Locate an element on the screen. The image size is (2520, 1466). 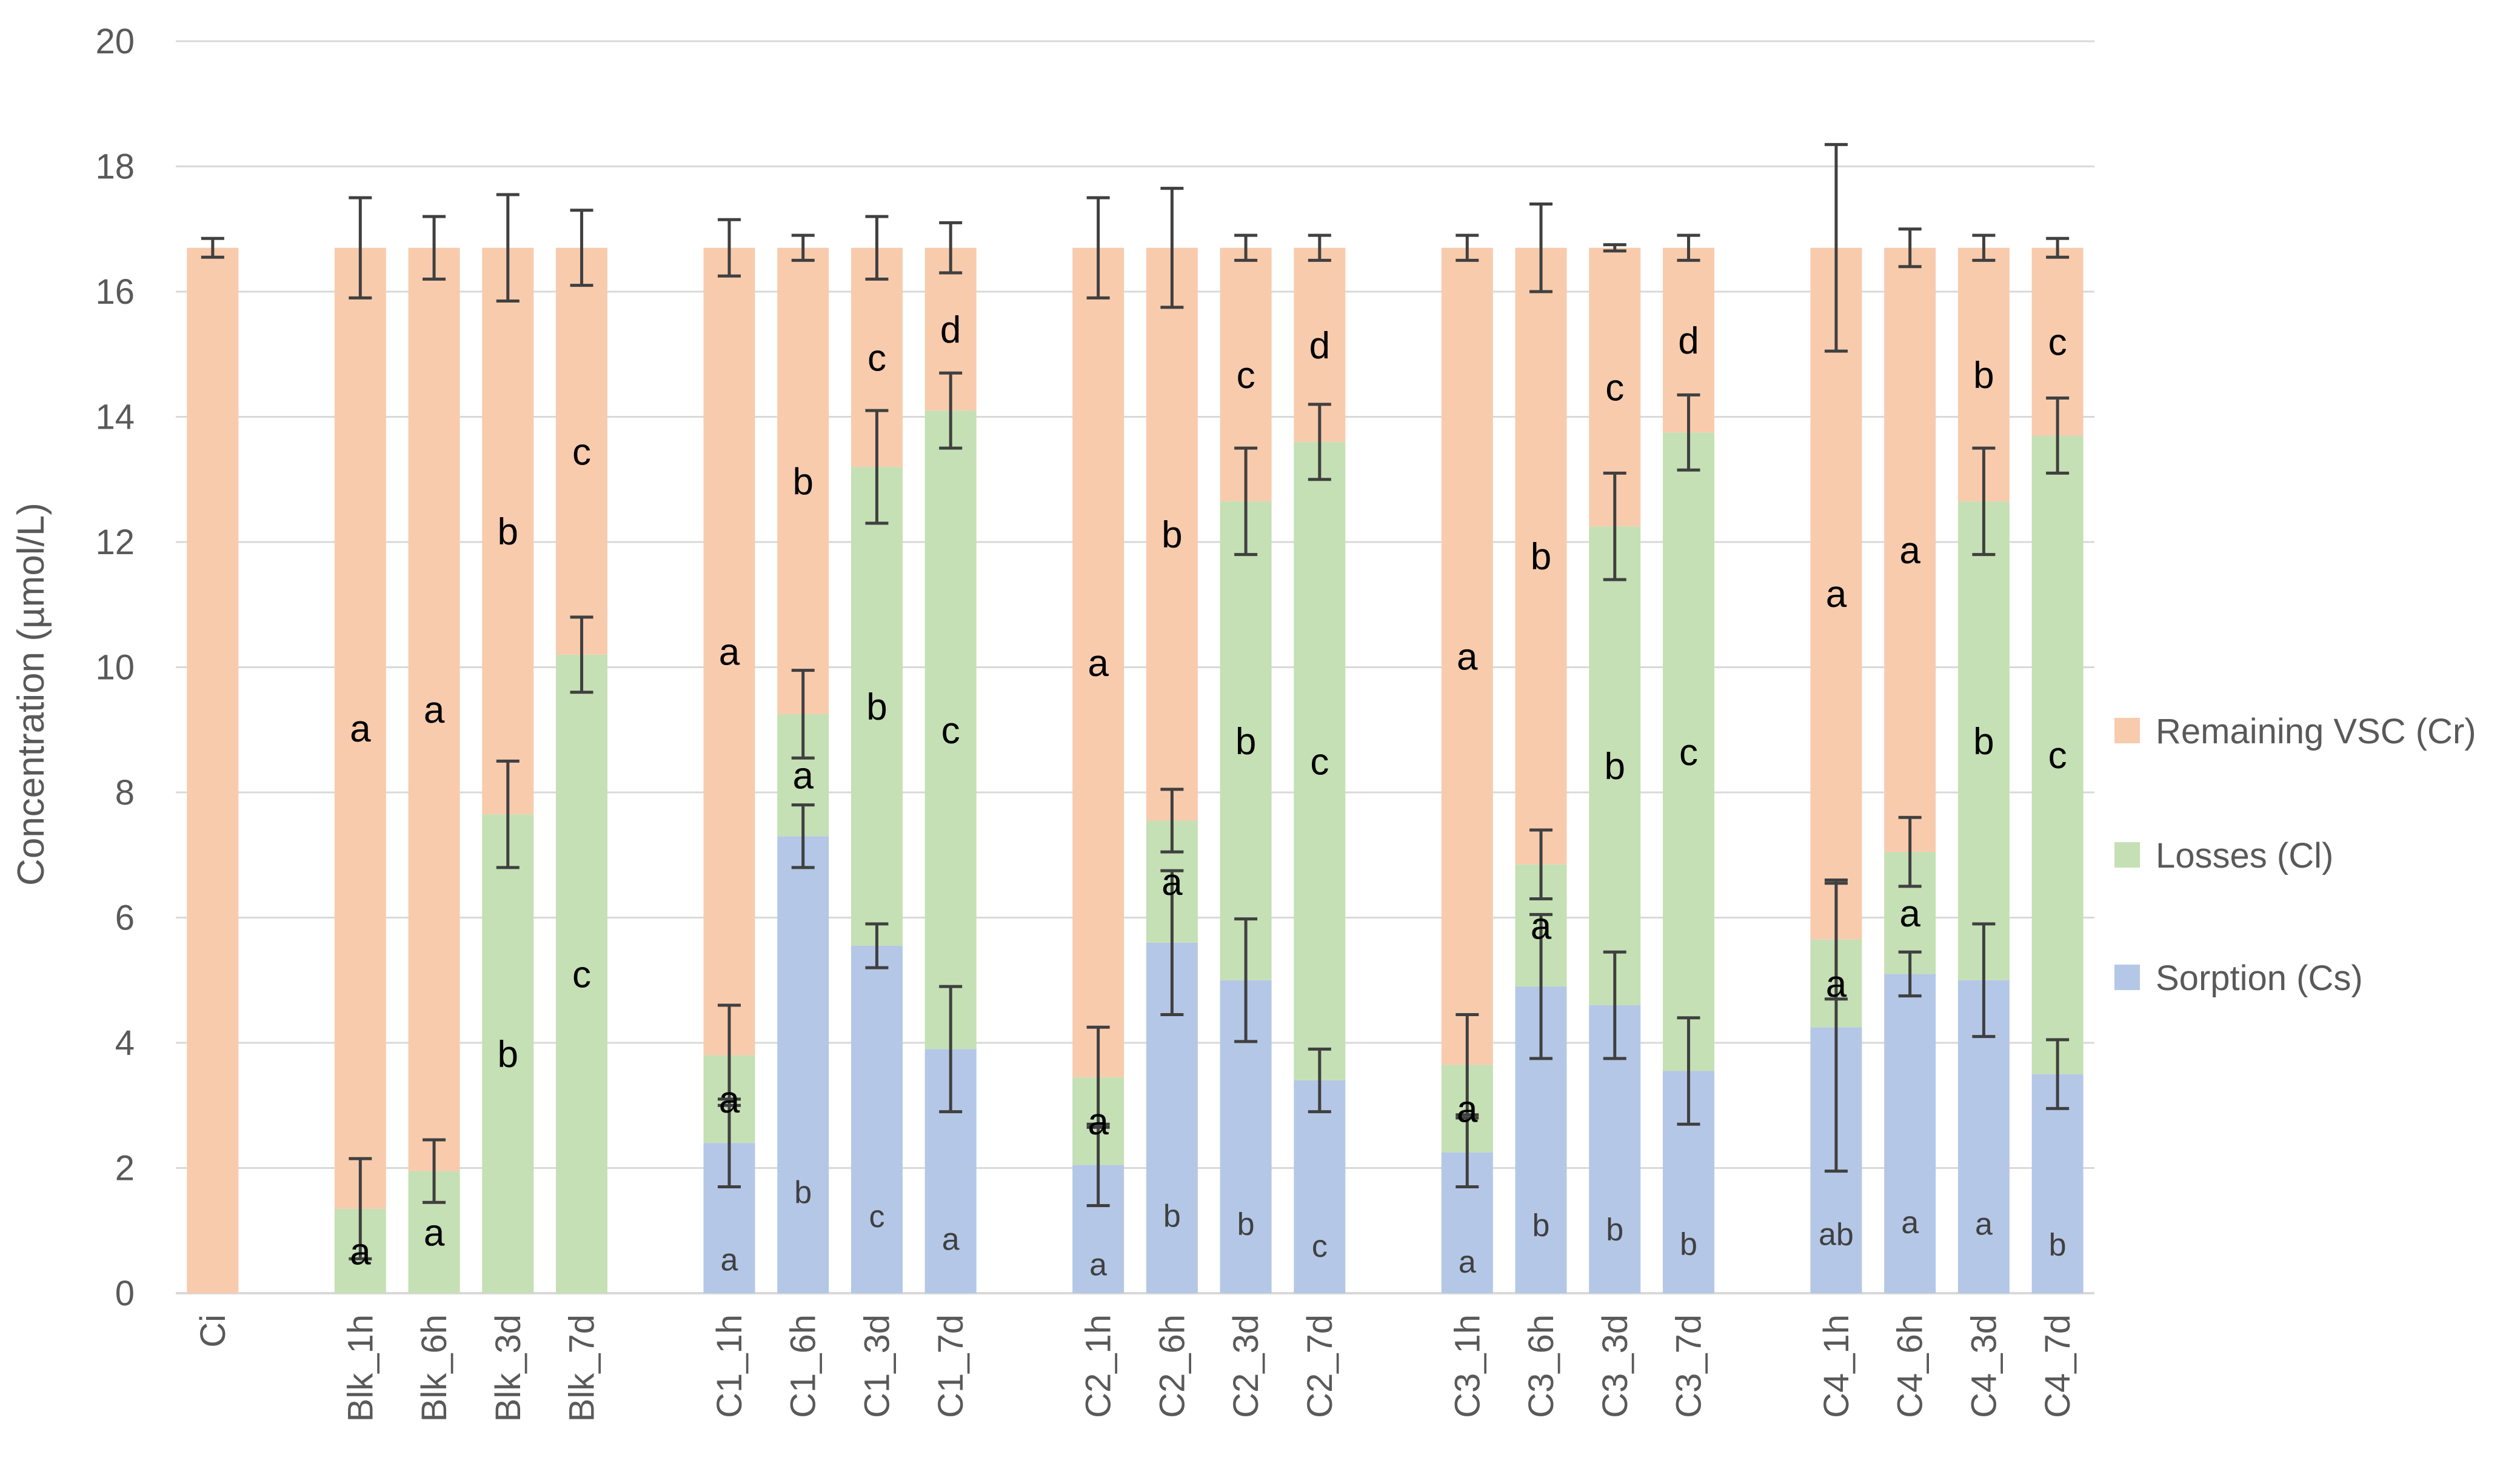
x-category-label: C4_1h is located at coordinates (1836, 1366).